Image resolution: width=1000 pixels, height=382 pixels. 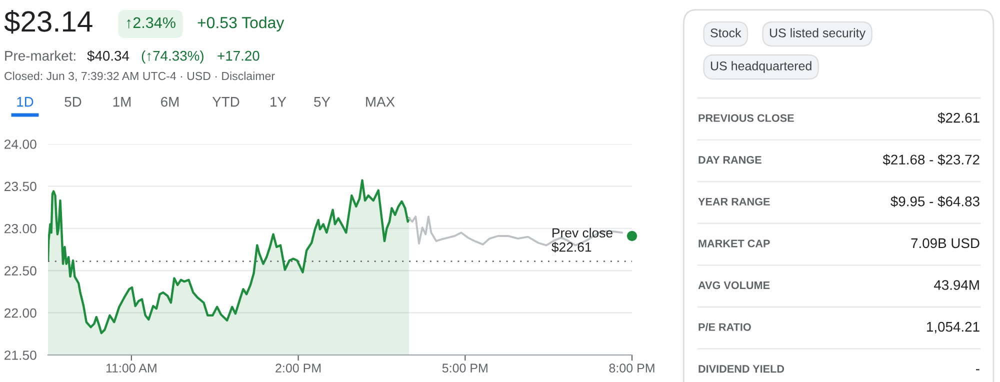 I want to click on text: P/E RATIO, so click(x=724, y=327).